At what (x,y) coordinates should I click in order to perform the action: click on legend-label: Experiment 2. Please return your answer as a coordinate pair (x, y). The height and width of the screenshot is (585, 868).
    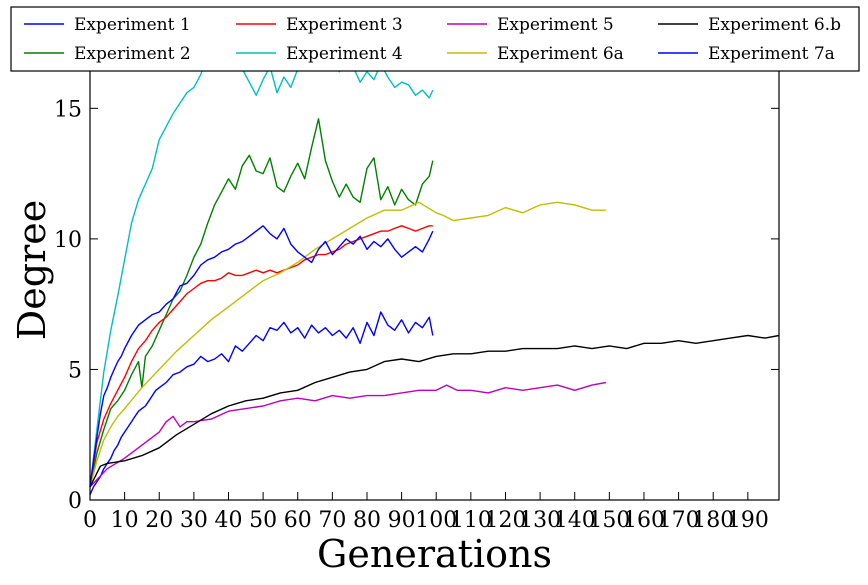
    Looking at the image, I should click on (132, 54).